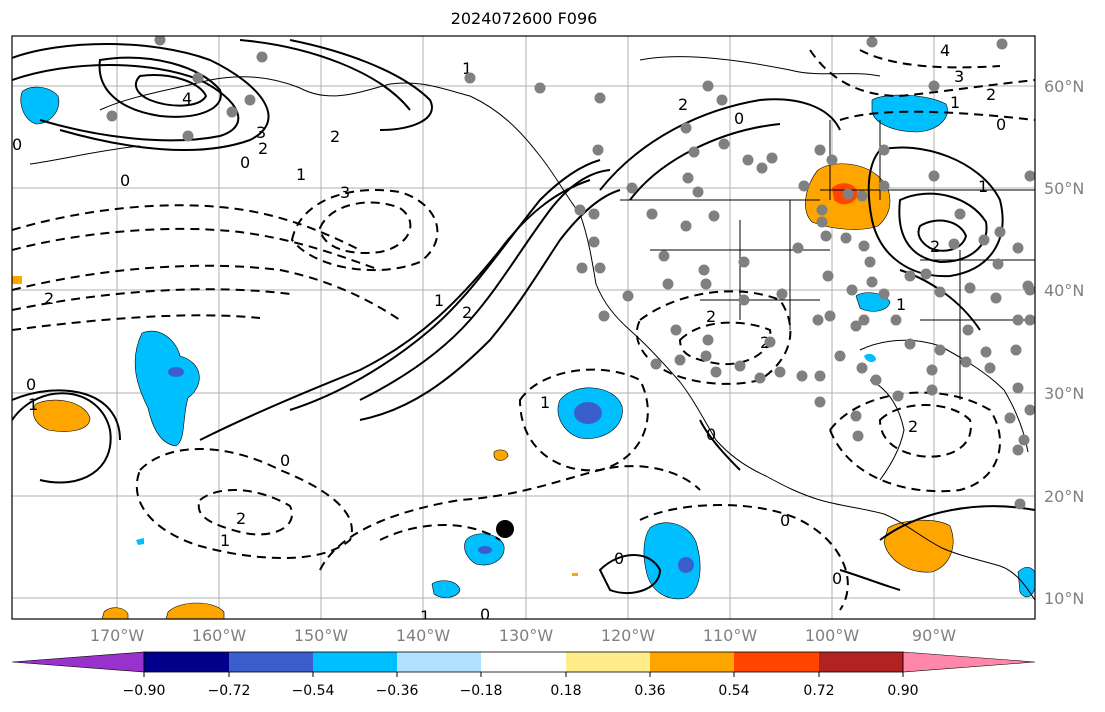 This screenshot has width=1105, height=712. I want to click on colorbar-tick-label: −0.54, so click(313, 691).